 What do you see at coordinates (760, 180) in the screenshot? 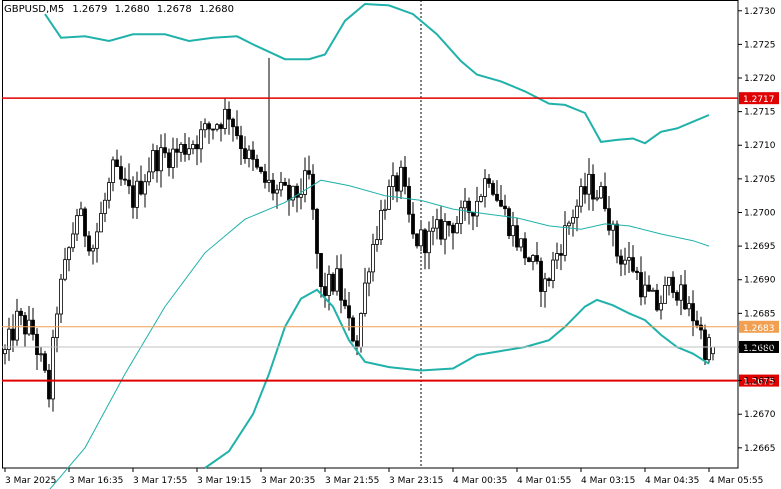
I see `y-tick-label: 1.2705` at bounding box center [760, 180].